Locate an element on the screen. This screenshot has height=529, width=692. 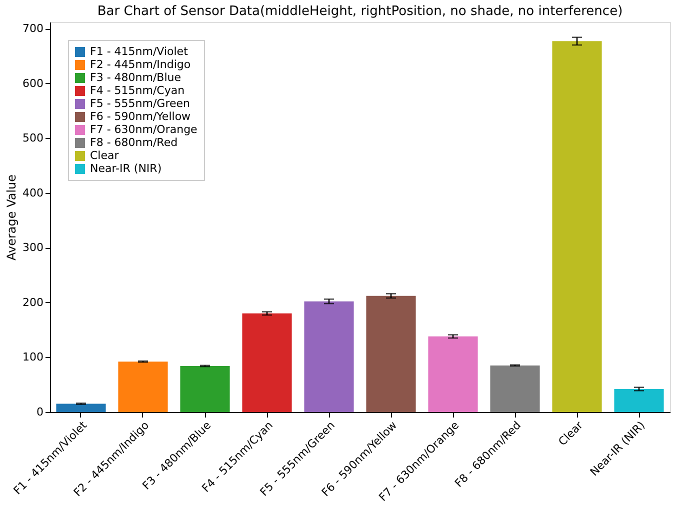
y-tick-label: 0 is located at coordinates (40, 412).